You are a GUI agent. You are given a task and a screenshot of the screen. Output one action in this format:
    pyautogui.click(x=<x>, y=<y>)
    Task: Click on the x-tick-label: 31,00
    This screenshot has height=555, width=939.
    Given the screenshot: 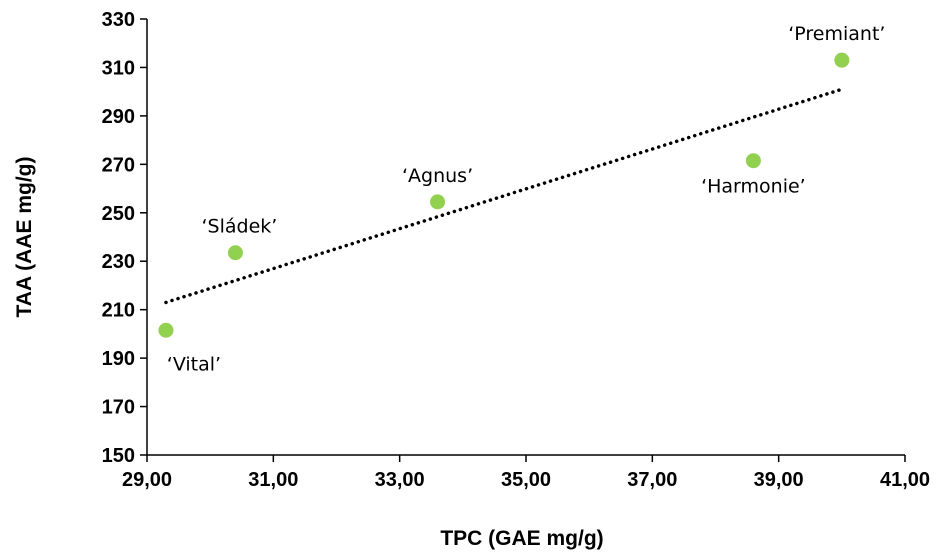 What is the action you would take?
    pyautogui.click(x=273, y=480)
    